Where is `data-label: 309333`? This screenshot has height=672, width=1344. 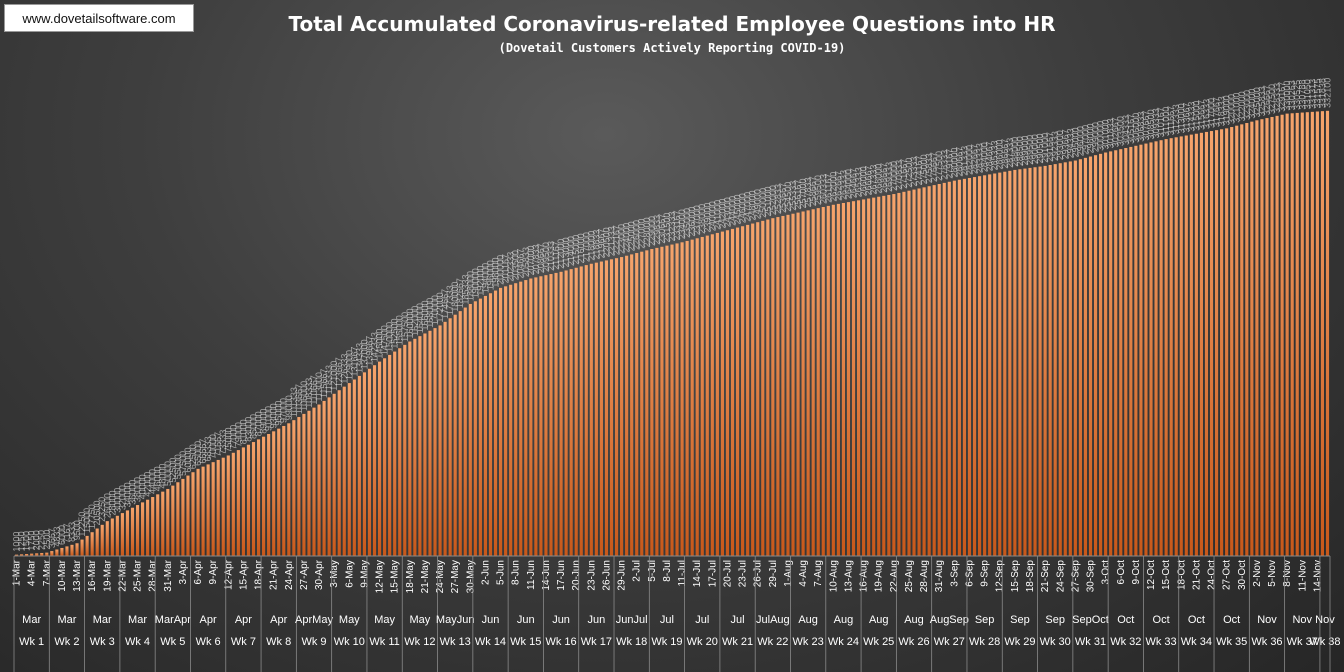
data-label: 309333 is located at coordinates (1156, 123).